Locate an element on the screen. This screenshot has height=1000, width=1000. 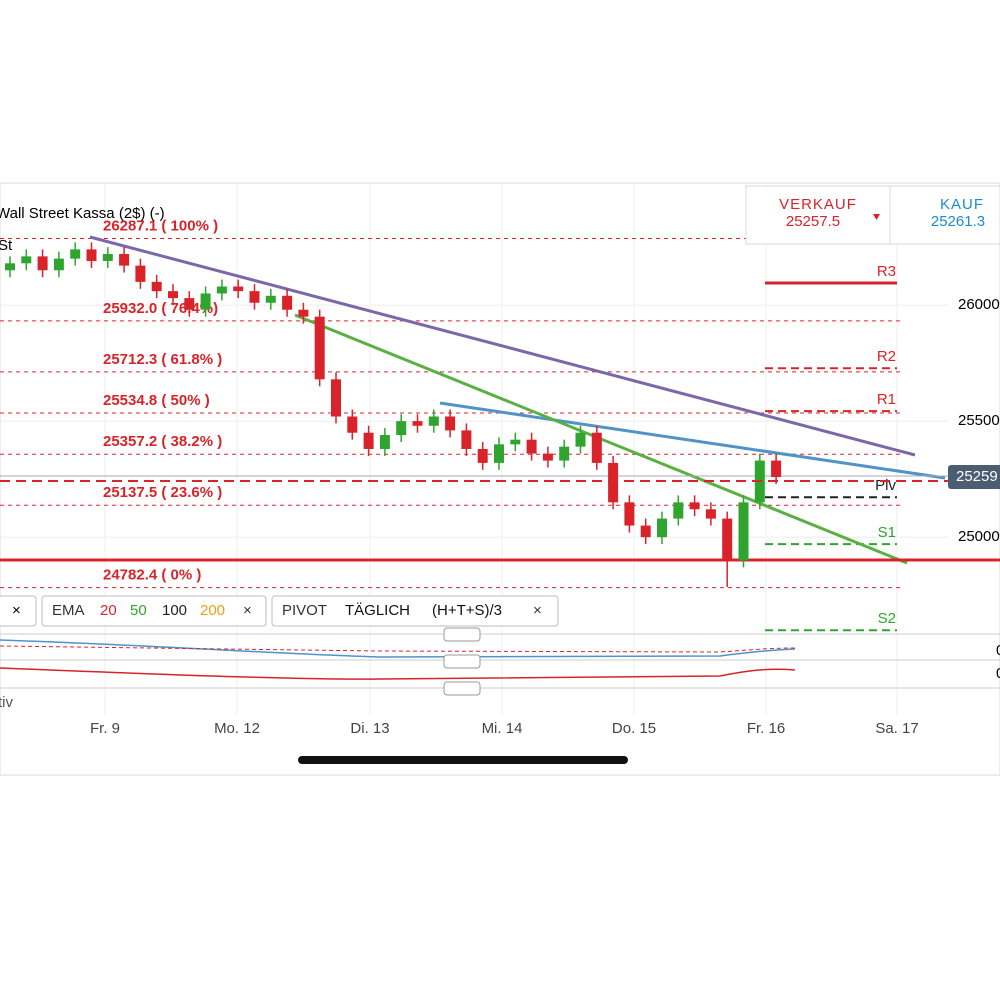
last-price-tag is located at coordinates (974, 477).